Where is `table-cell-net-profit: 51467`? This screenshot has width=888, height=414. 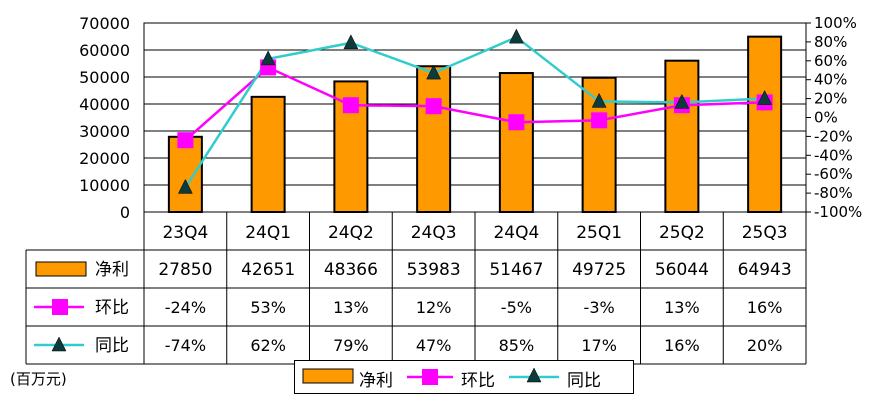
table-cell-net-profit: 51467 is located at coordinates (516, 270).